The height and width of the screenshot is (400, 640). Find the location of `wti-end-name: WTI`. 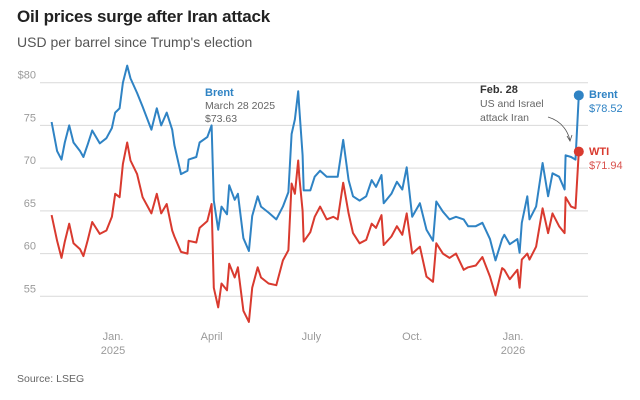

wti-end-name: WTI is located at coordinates (599, 152).